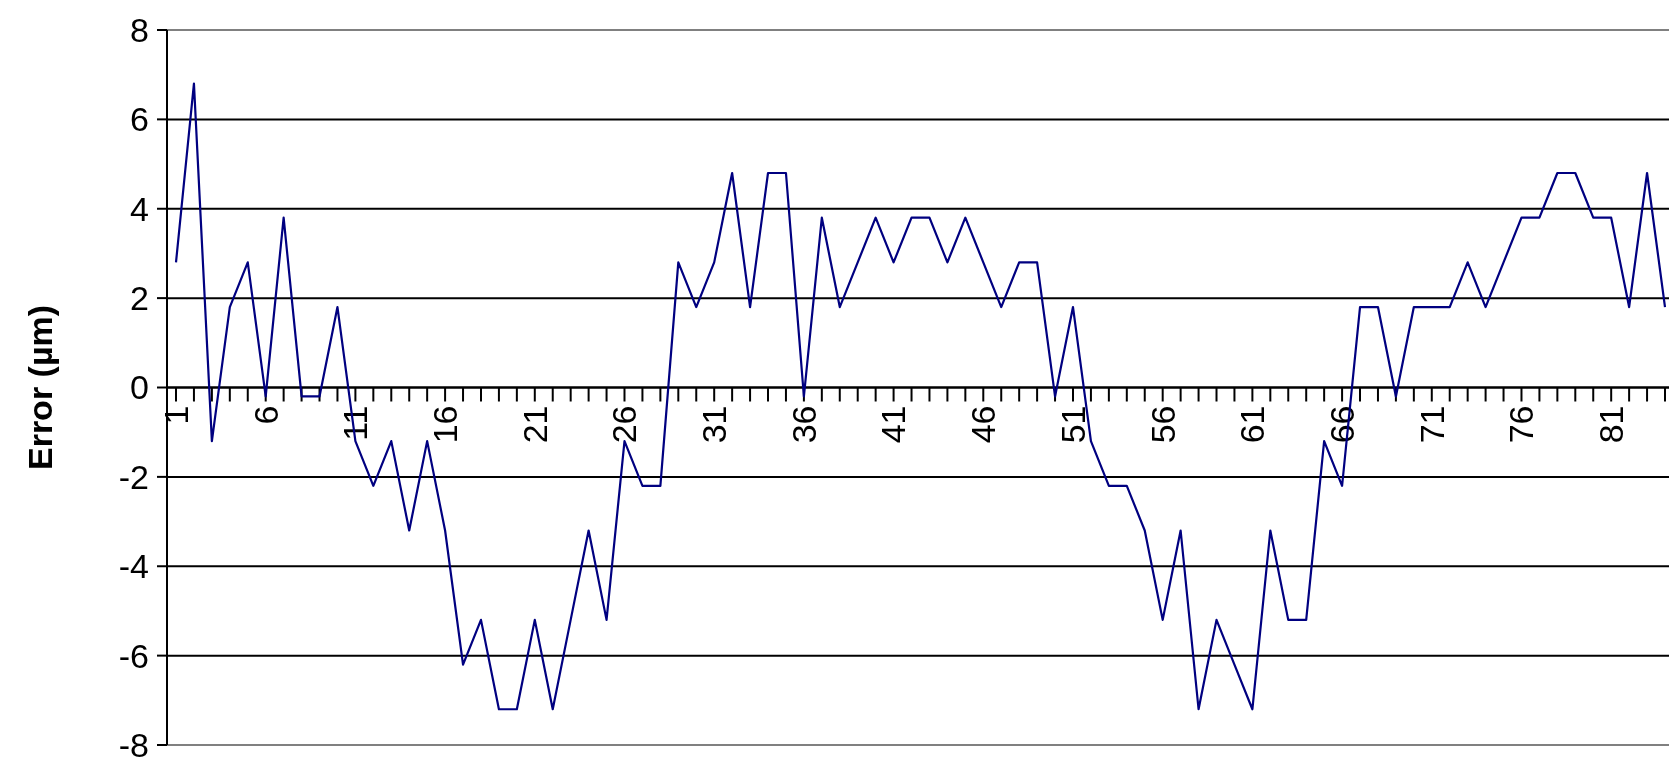  Describe the element at coordinates (714, 424) in the screenshot. I see `x-tick-label: 31` at that location.